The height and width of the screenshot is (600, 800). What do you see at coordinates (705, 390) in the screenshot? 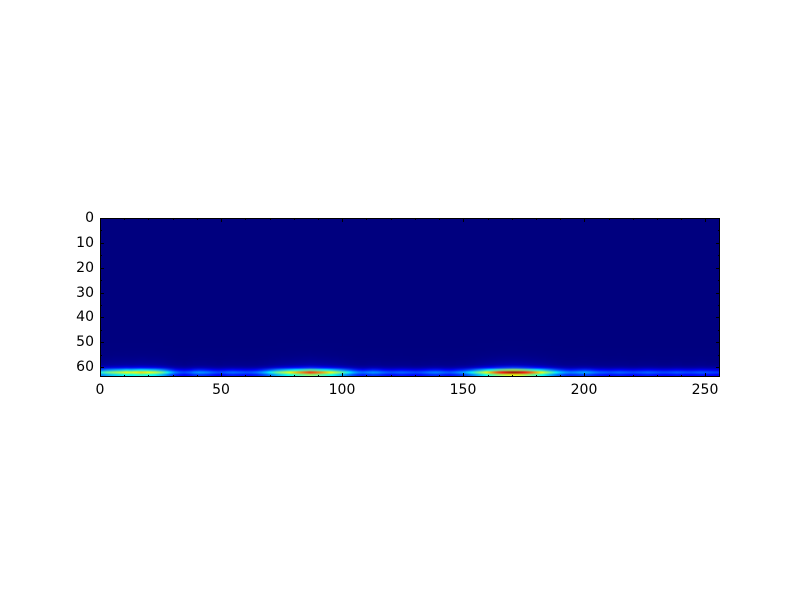
I see `x-tick-label: 250` at bounding box center [705, 390].